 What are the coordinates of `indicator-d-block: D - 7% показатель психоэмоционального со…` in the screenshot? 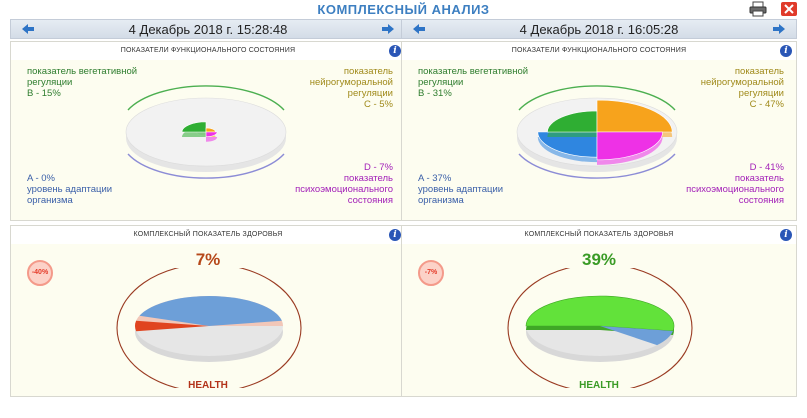 It's located at (338, 184).